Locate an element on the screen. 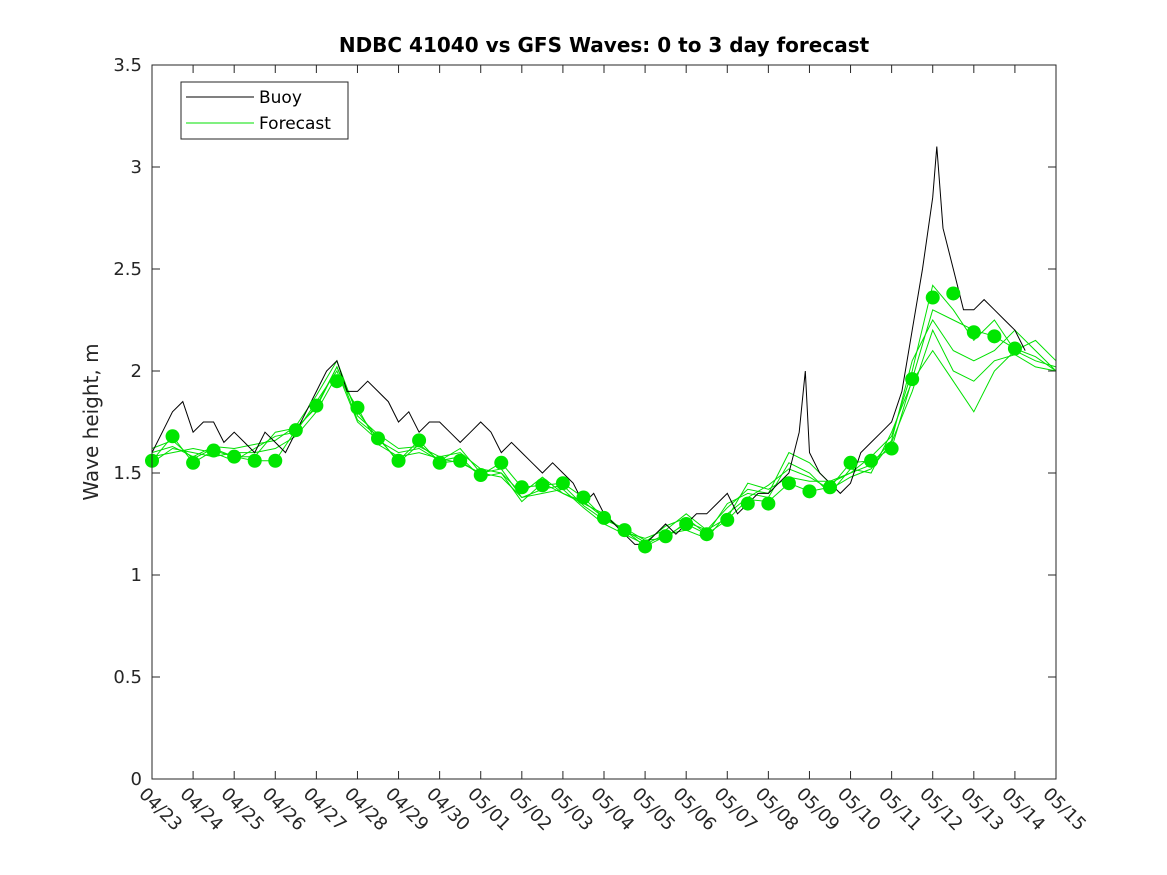 The height and width of the screenshot is (875, 1167). x-tick-label: 04/23 is located at coordinates (160, 810).